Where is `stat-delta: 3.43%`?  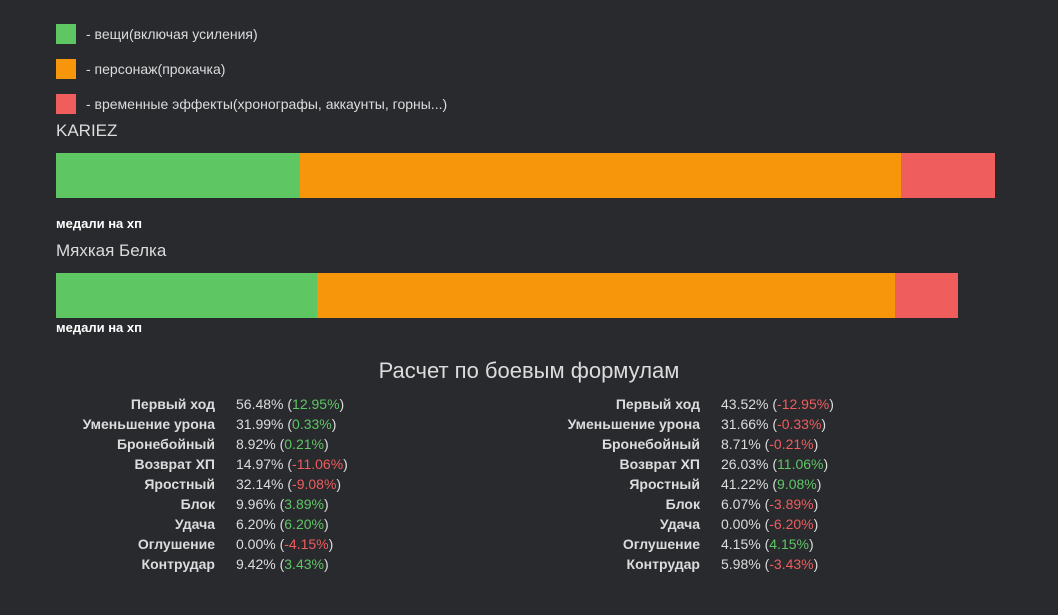 stat-delta: 3.43% is located at coordinates (304, 564).